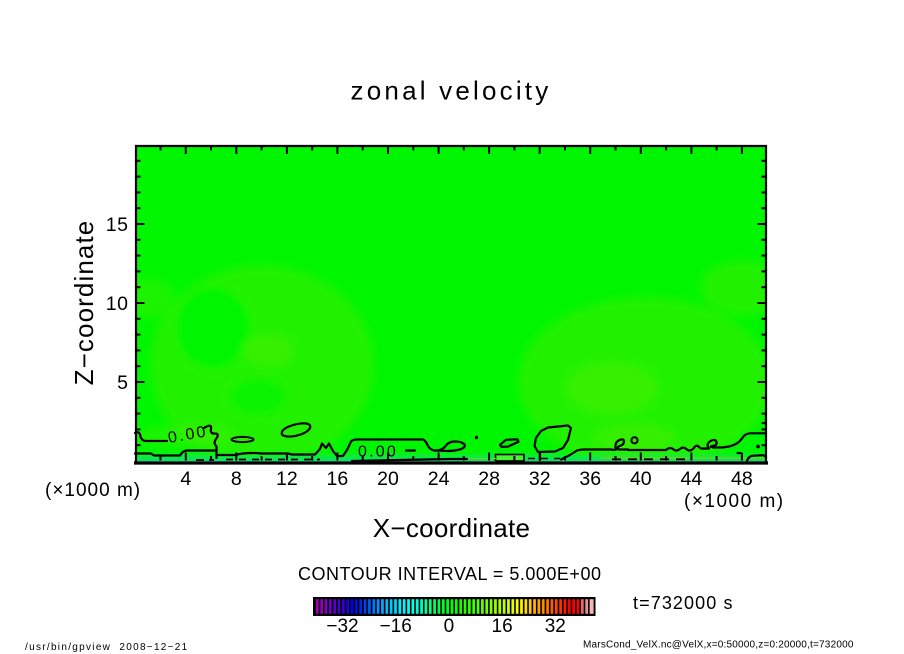  I want to click on svg-text: 20, so click(388, 479).